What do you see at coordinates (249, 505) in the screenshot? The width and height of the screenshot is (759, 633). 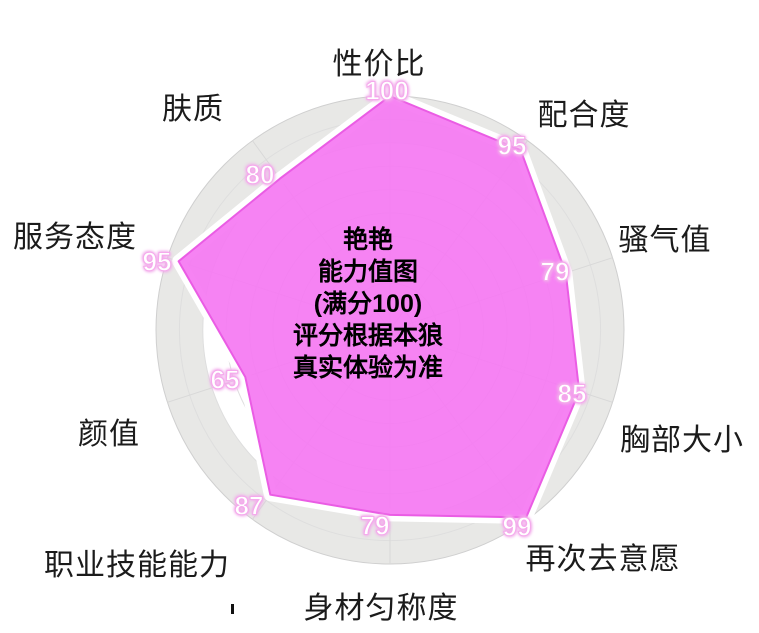 I see `value-label-zhiyejinengnengli: 87` at bounding box center [249, 505].